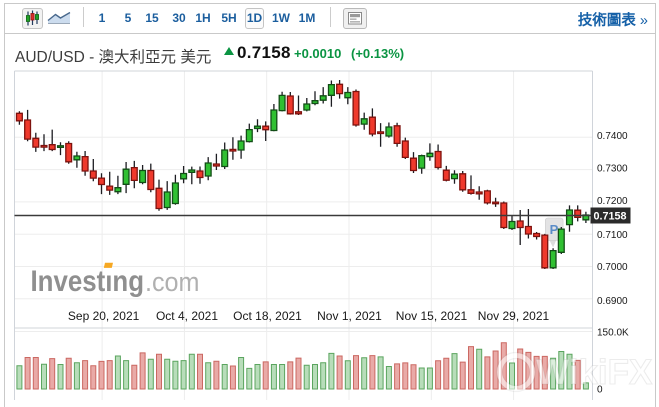 This screenshot has height=407, width=659. Describe the element at coordinates (104, 316) in the screenshot. I see `svg-text: Sep 20, 2021` at that location.